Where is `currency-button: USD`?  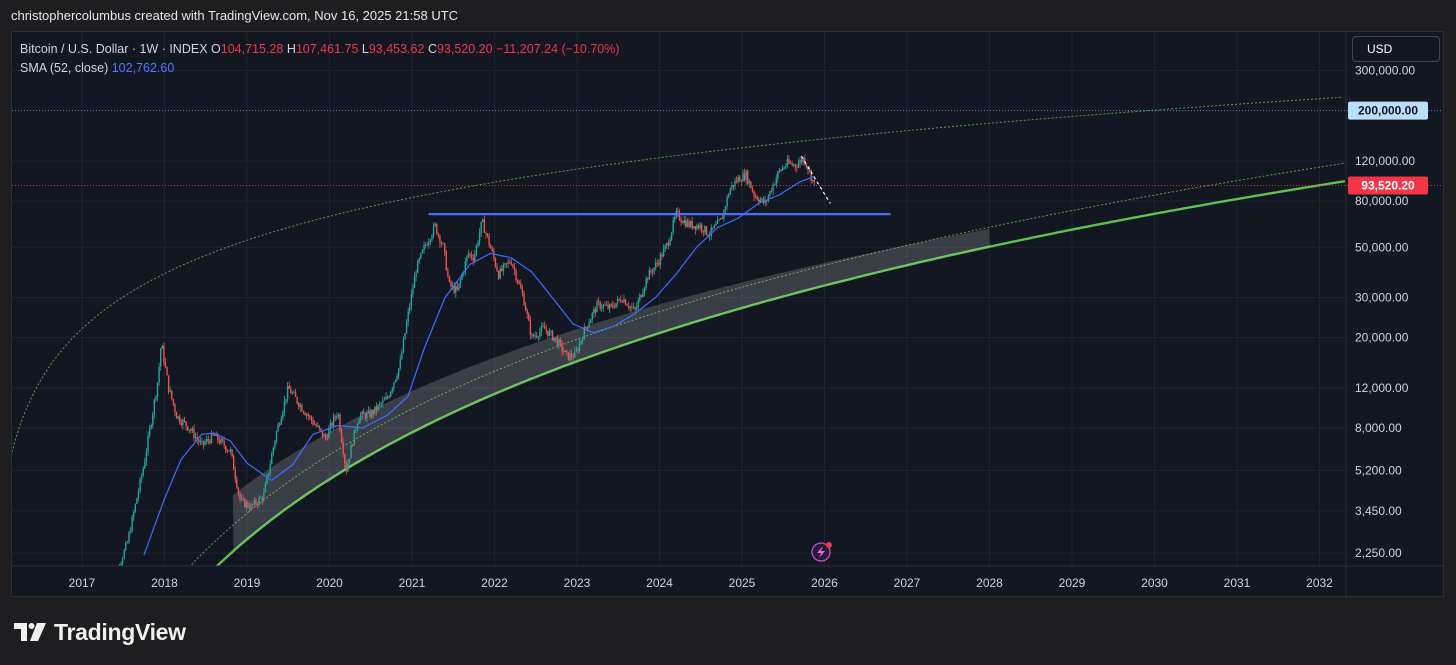 currency-button: USD is located at coordinates (1396, 49).